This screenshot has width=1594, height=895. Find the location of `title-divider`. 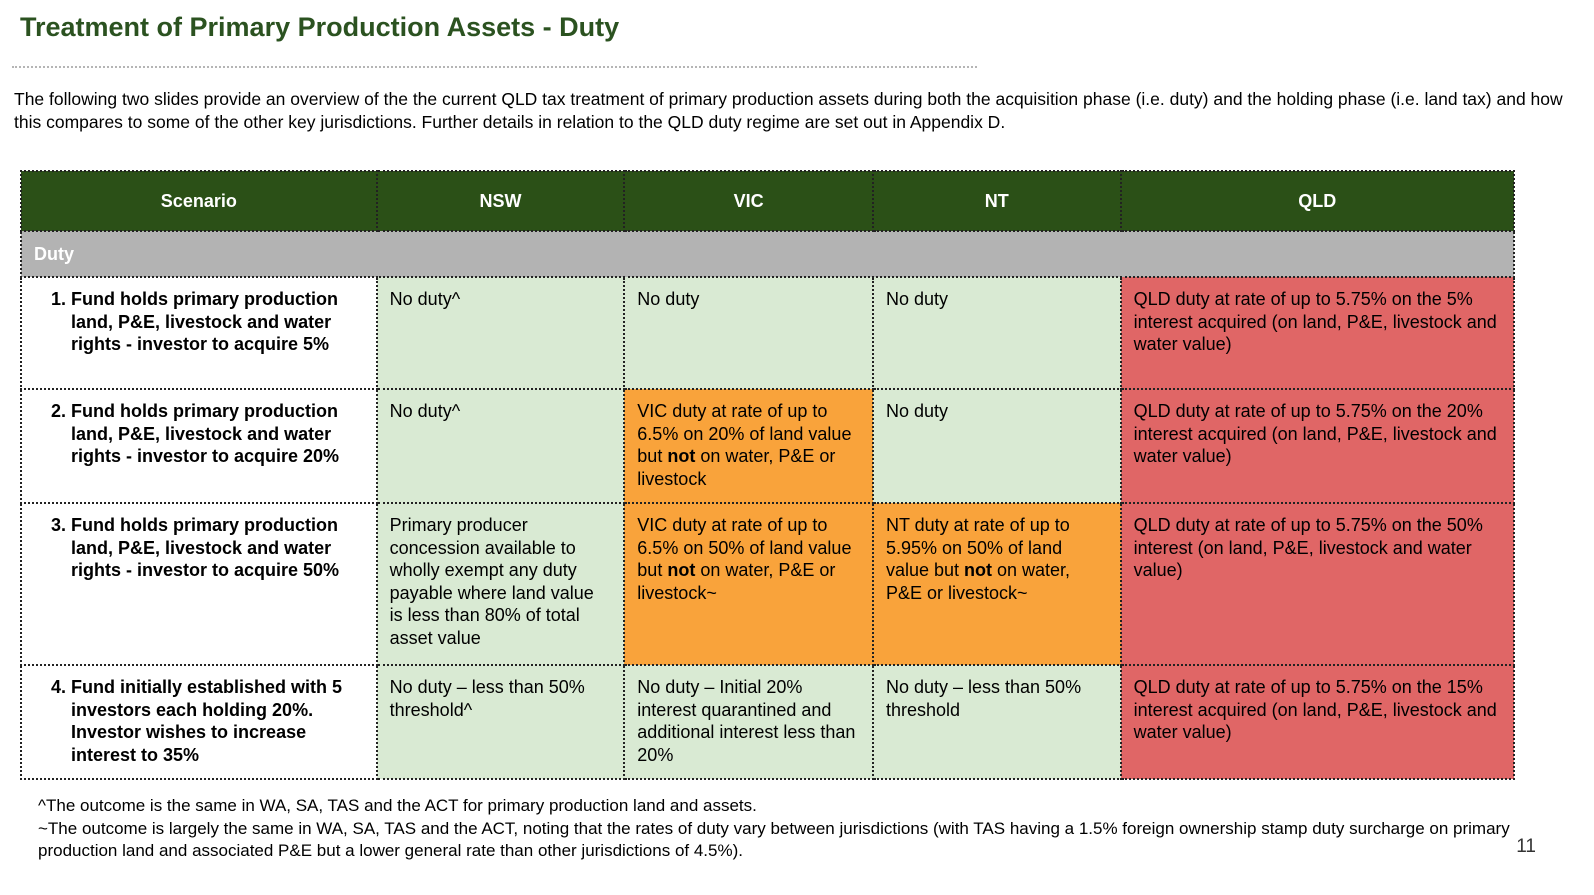

title-divider is located at coordinates (494, 67).